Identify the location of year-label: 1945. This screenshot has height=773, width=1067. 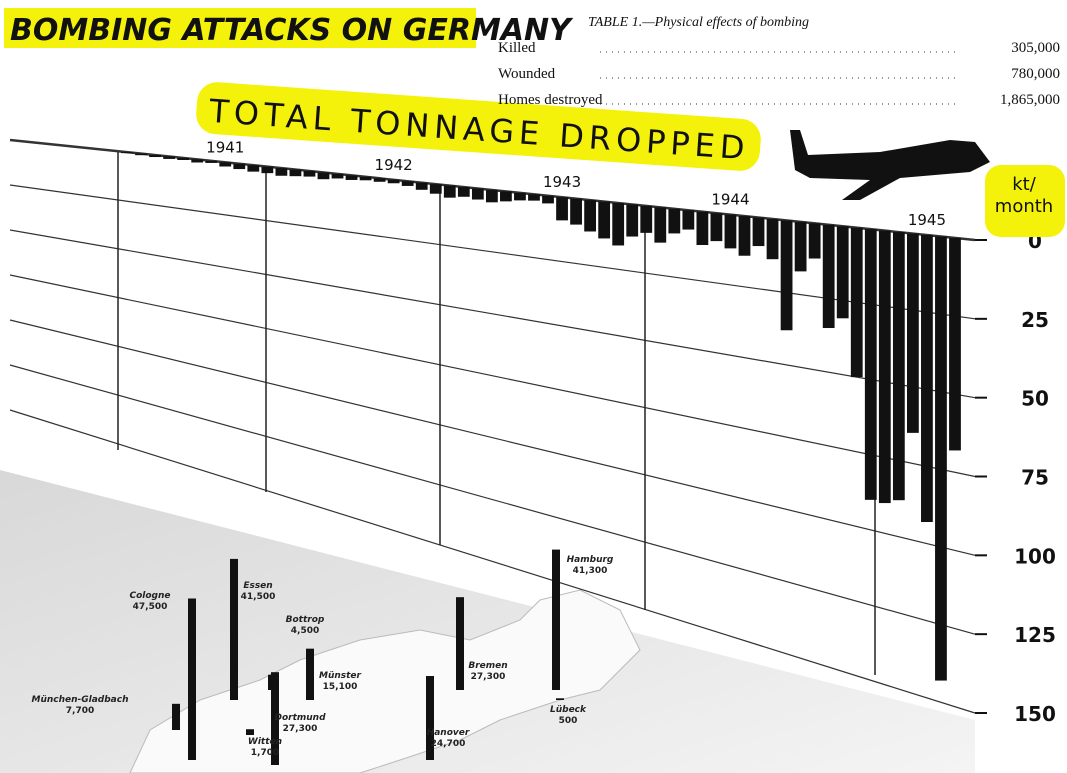
(927, 220).